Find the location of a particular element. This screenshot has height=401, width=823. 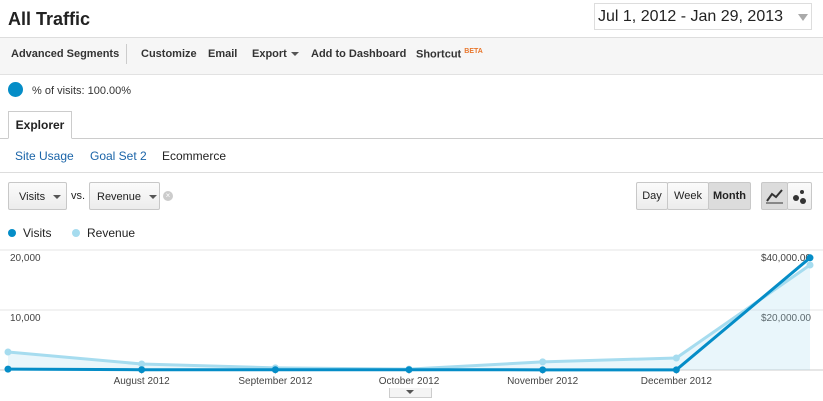

toolbar is located at coordinates (411, 56).